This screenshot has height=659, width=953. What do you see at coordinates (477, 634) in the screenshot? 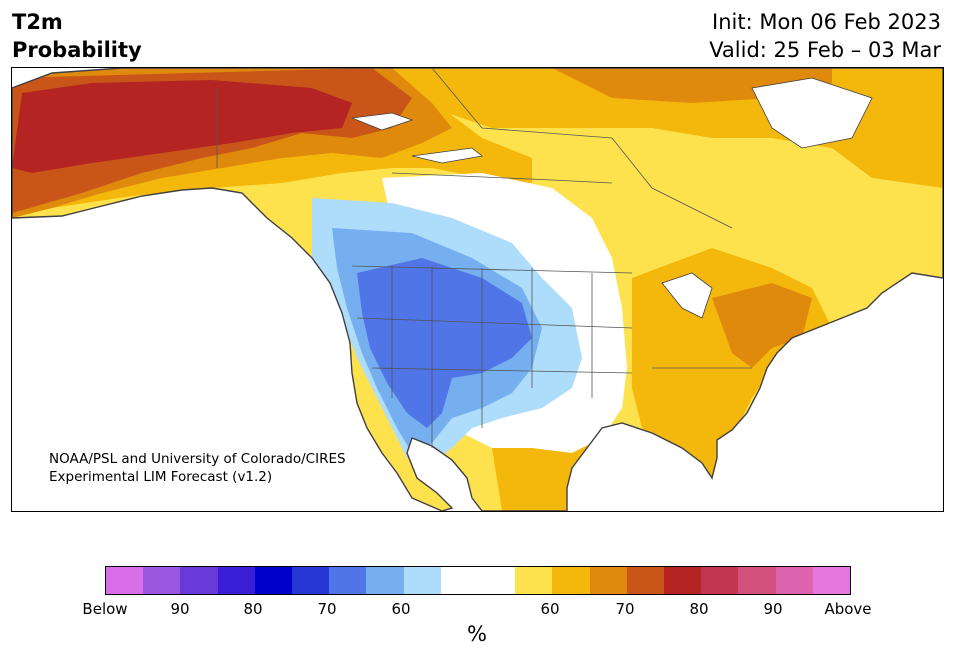
I see `colorbar-unit: %` at bounding box center [477, 634].